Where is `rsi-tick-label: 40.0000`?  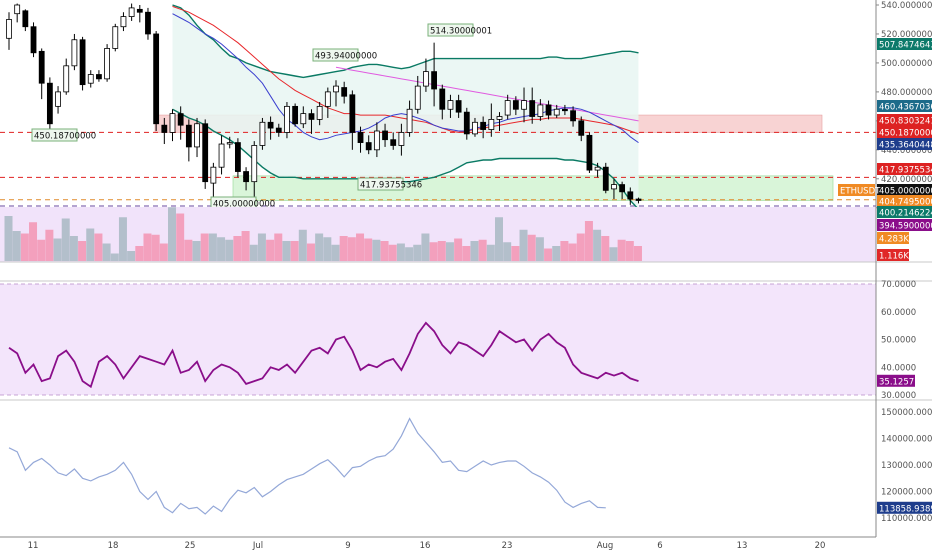 rsi-tick-label: 40.0000 is located at coordinates (898, 368).